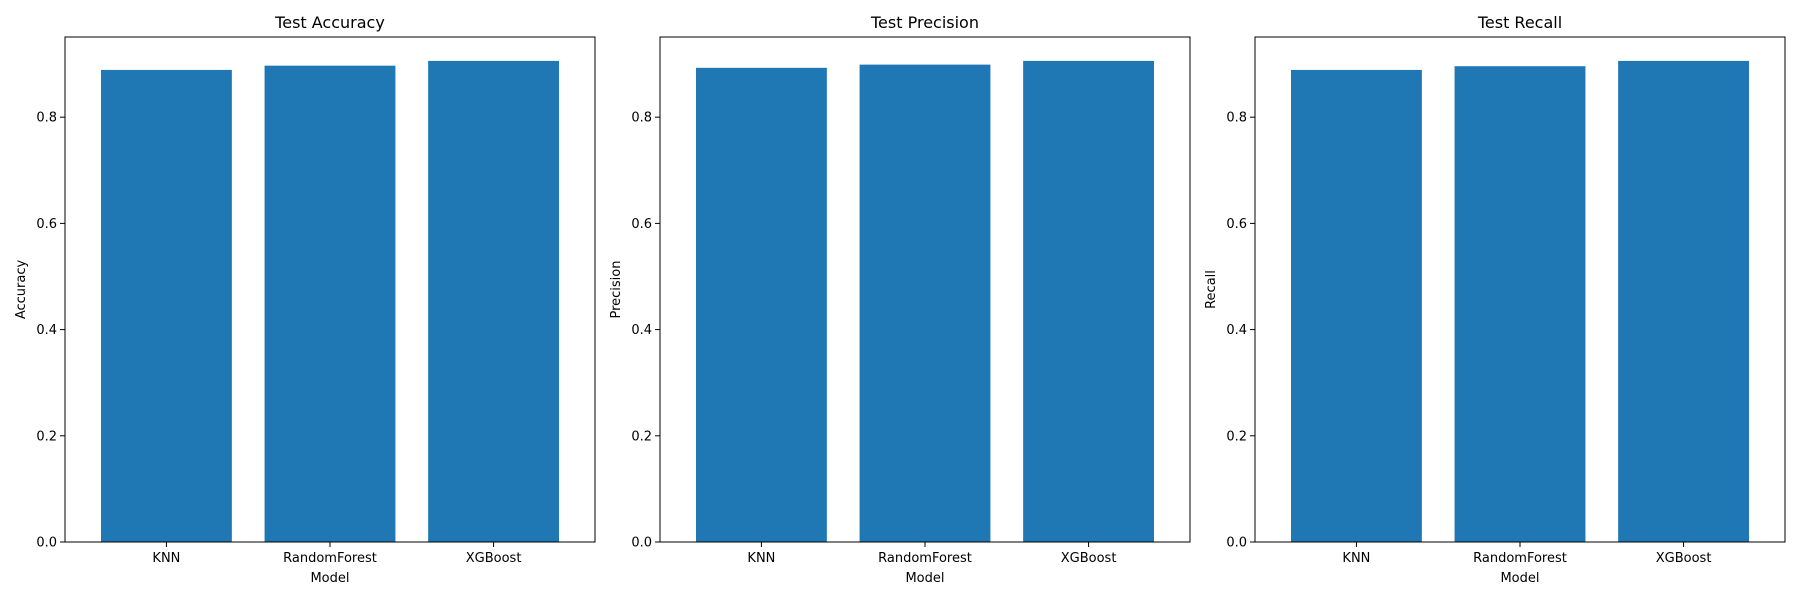 This screenshot has width=1800, height=600. What do you see at coordinates (1211, 289) in the screenshot?
I see `y-axis-label: Recall` at bounding box center [1211, 289].